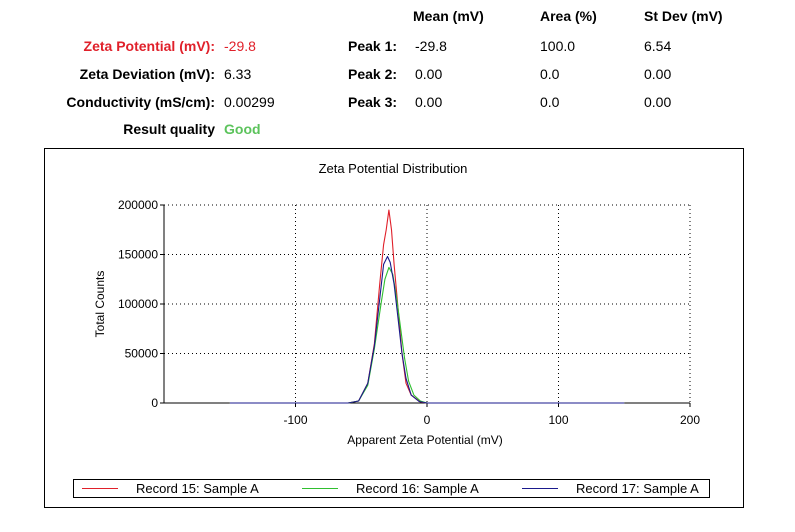 This screenshot has width=795, height=532. Describe the element at coordinates (240, 46) in the screenshot. I see `zeta-potential-value: -29.8` at that location.